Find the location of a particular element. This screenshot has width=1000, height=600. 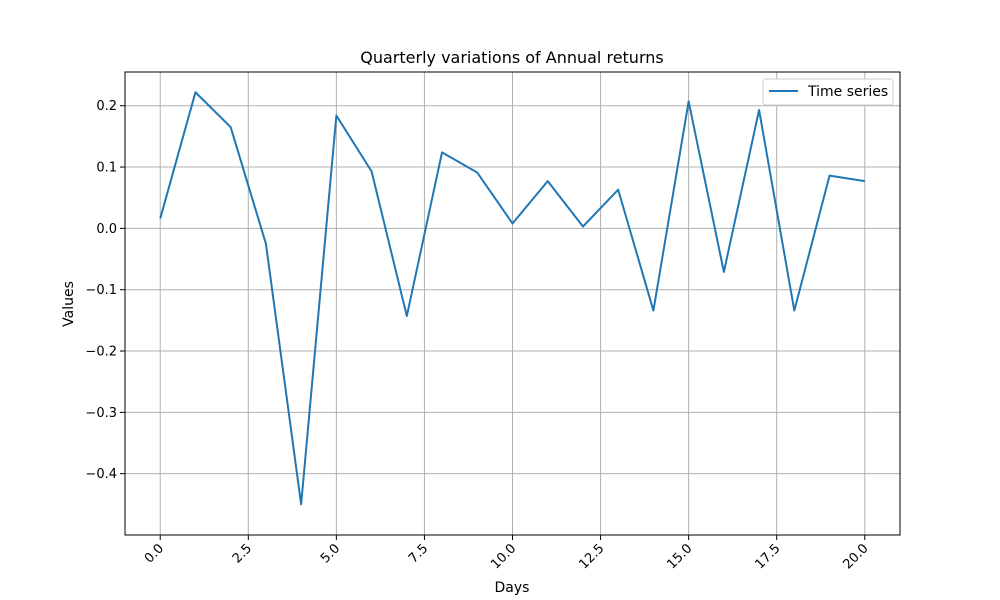

y-tick-label: −0.2 is located at coordinates (101, 352).